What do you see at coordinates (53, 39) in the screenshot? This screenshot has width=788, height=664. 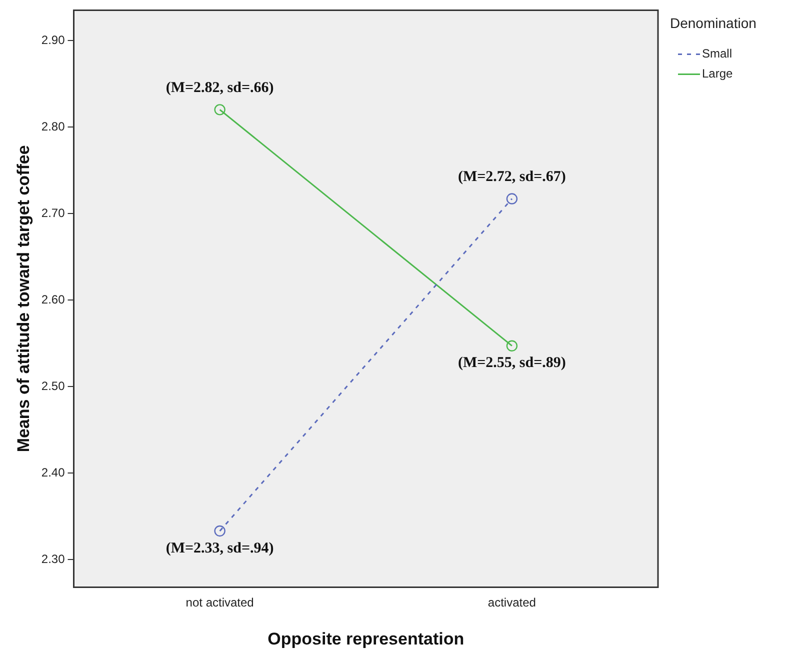 I see `y-tick-label: 2.90` at bounding box center [53, 39].